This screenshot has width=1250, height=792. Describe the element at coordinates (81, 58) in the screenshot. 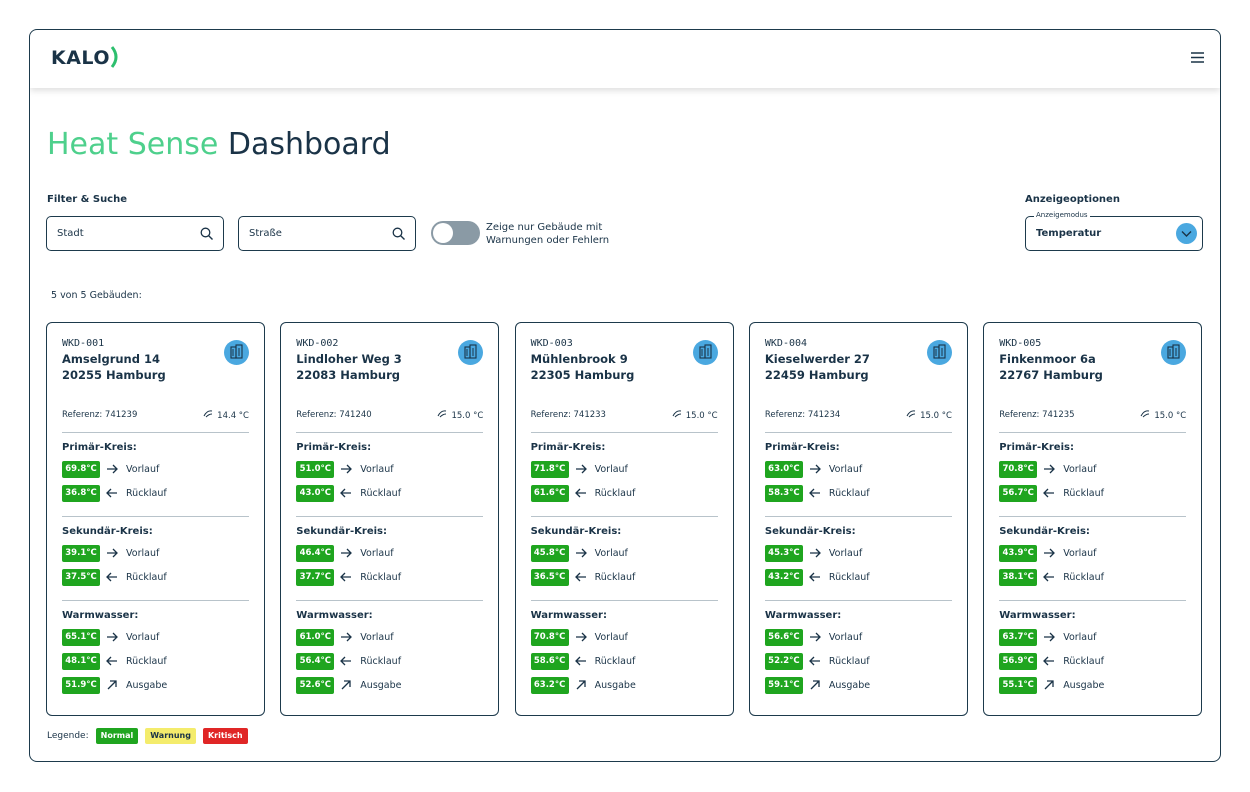

I see `logo-text: KALO` at that location.